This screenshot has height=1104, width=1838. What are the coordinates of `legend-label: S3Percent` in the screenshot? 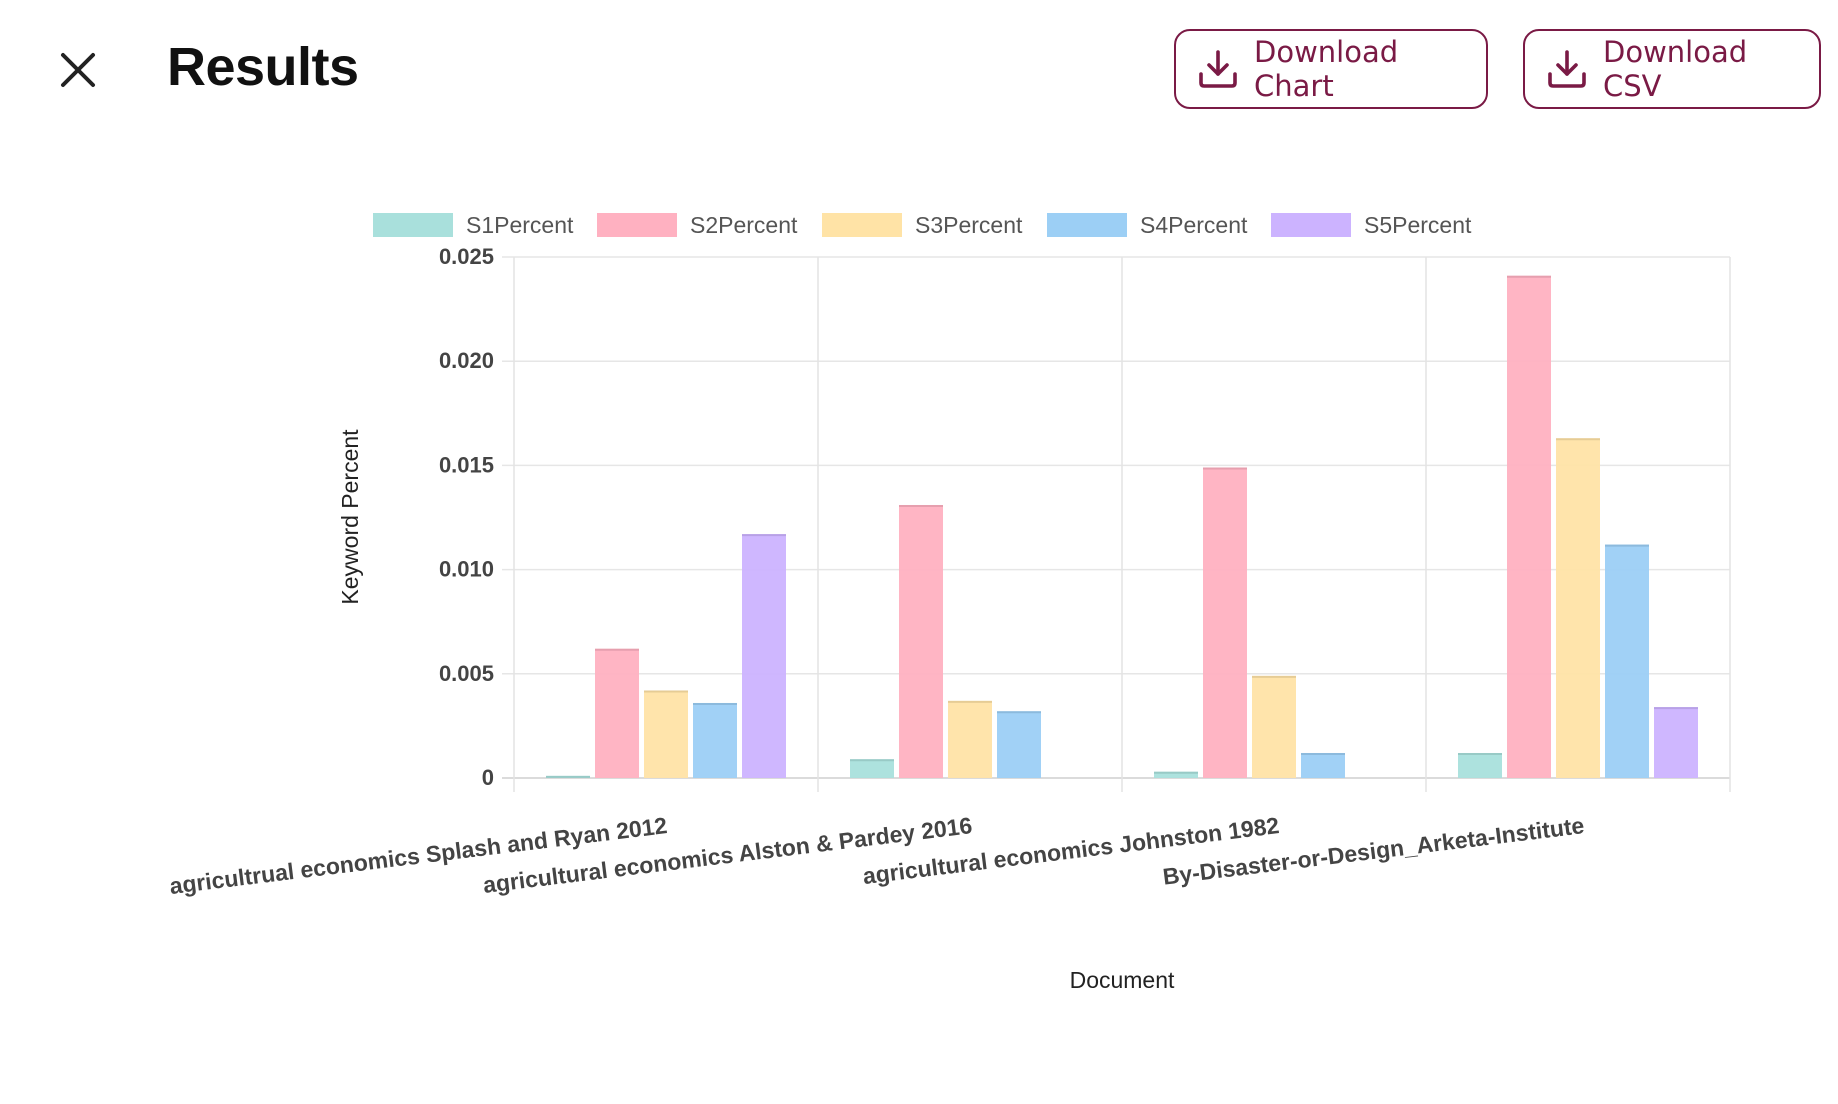 It's located at (969, 225).